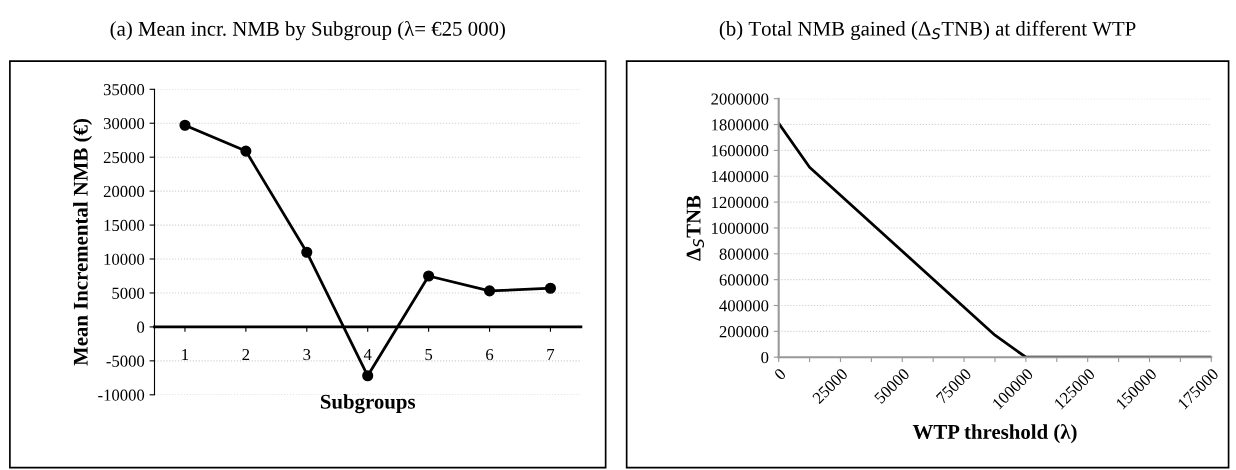 This screenshot has width=1236, height=470. What do you see at coordinates (368, 404) in the screenshot?
I see `x-axis-title: Subgroups` at bounding box center [368, 404].